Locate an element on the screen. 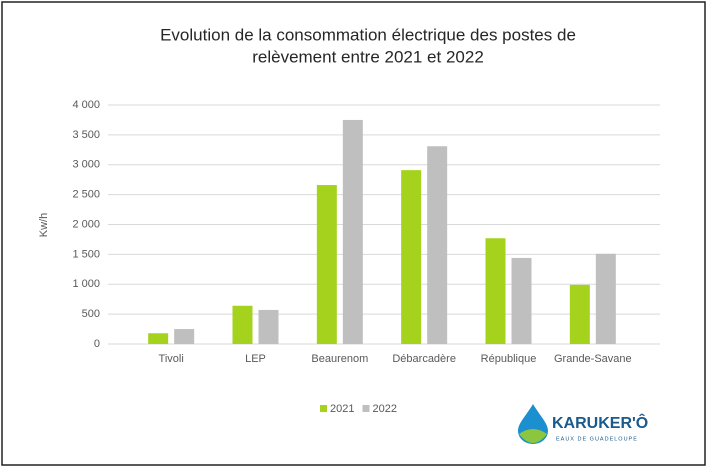 This screenshot has width=708, height=468. logo-tagline: EAUX DE GUADELOUPE is located at coordinates (597, 439).